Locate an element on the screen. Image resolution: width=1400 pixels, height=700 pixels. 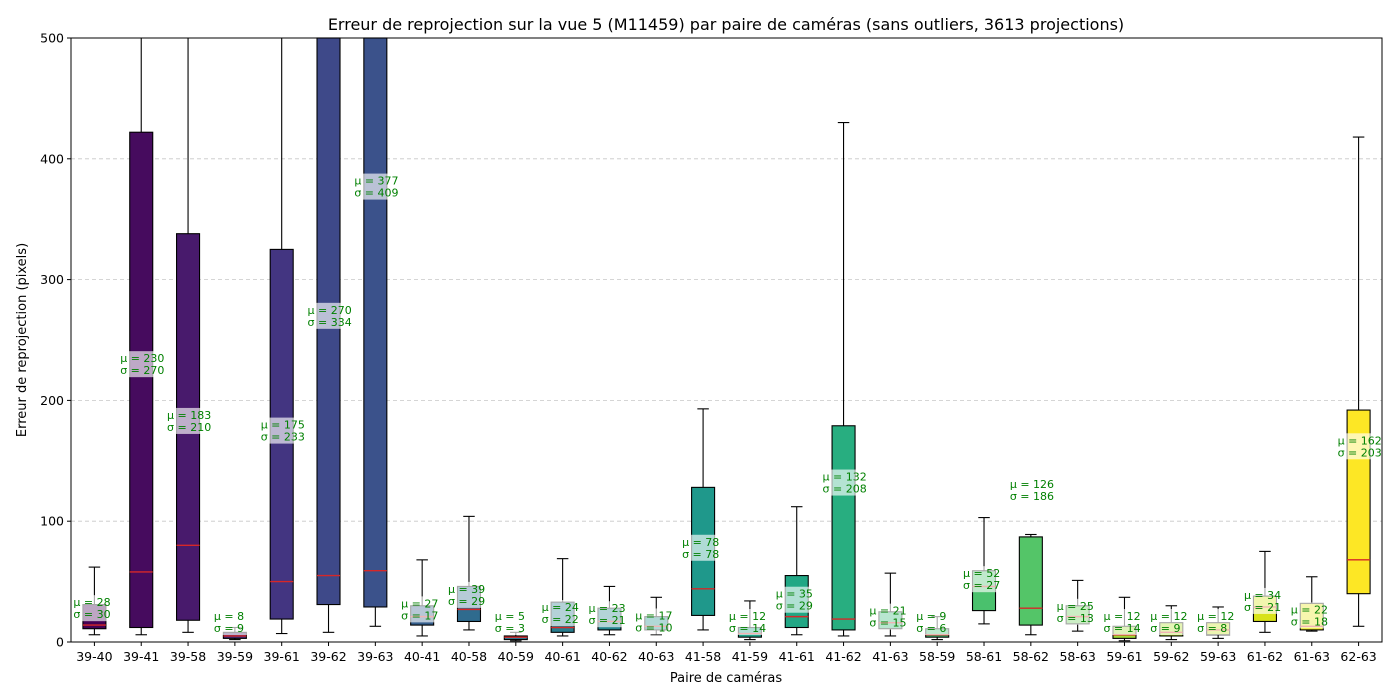
y-tick-label: 300 is located at coordinates (52, 279).